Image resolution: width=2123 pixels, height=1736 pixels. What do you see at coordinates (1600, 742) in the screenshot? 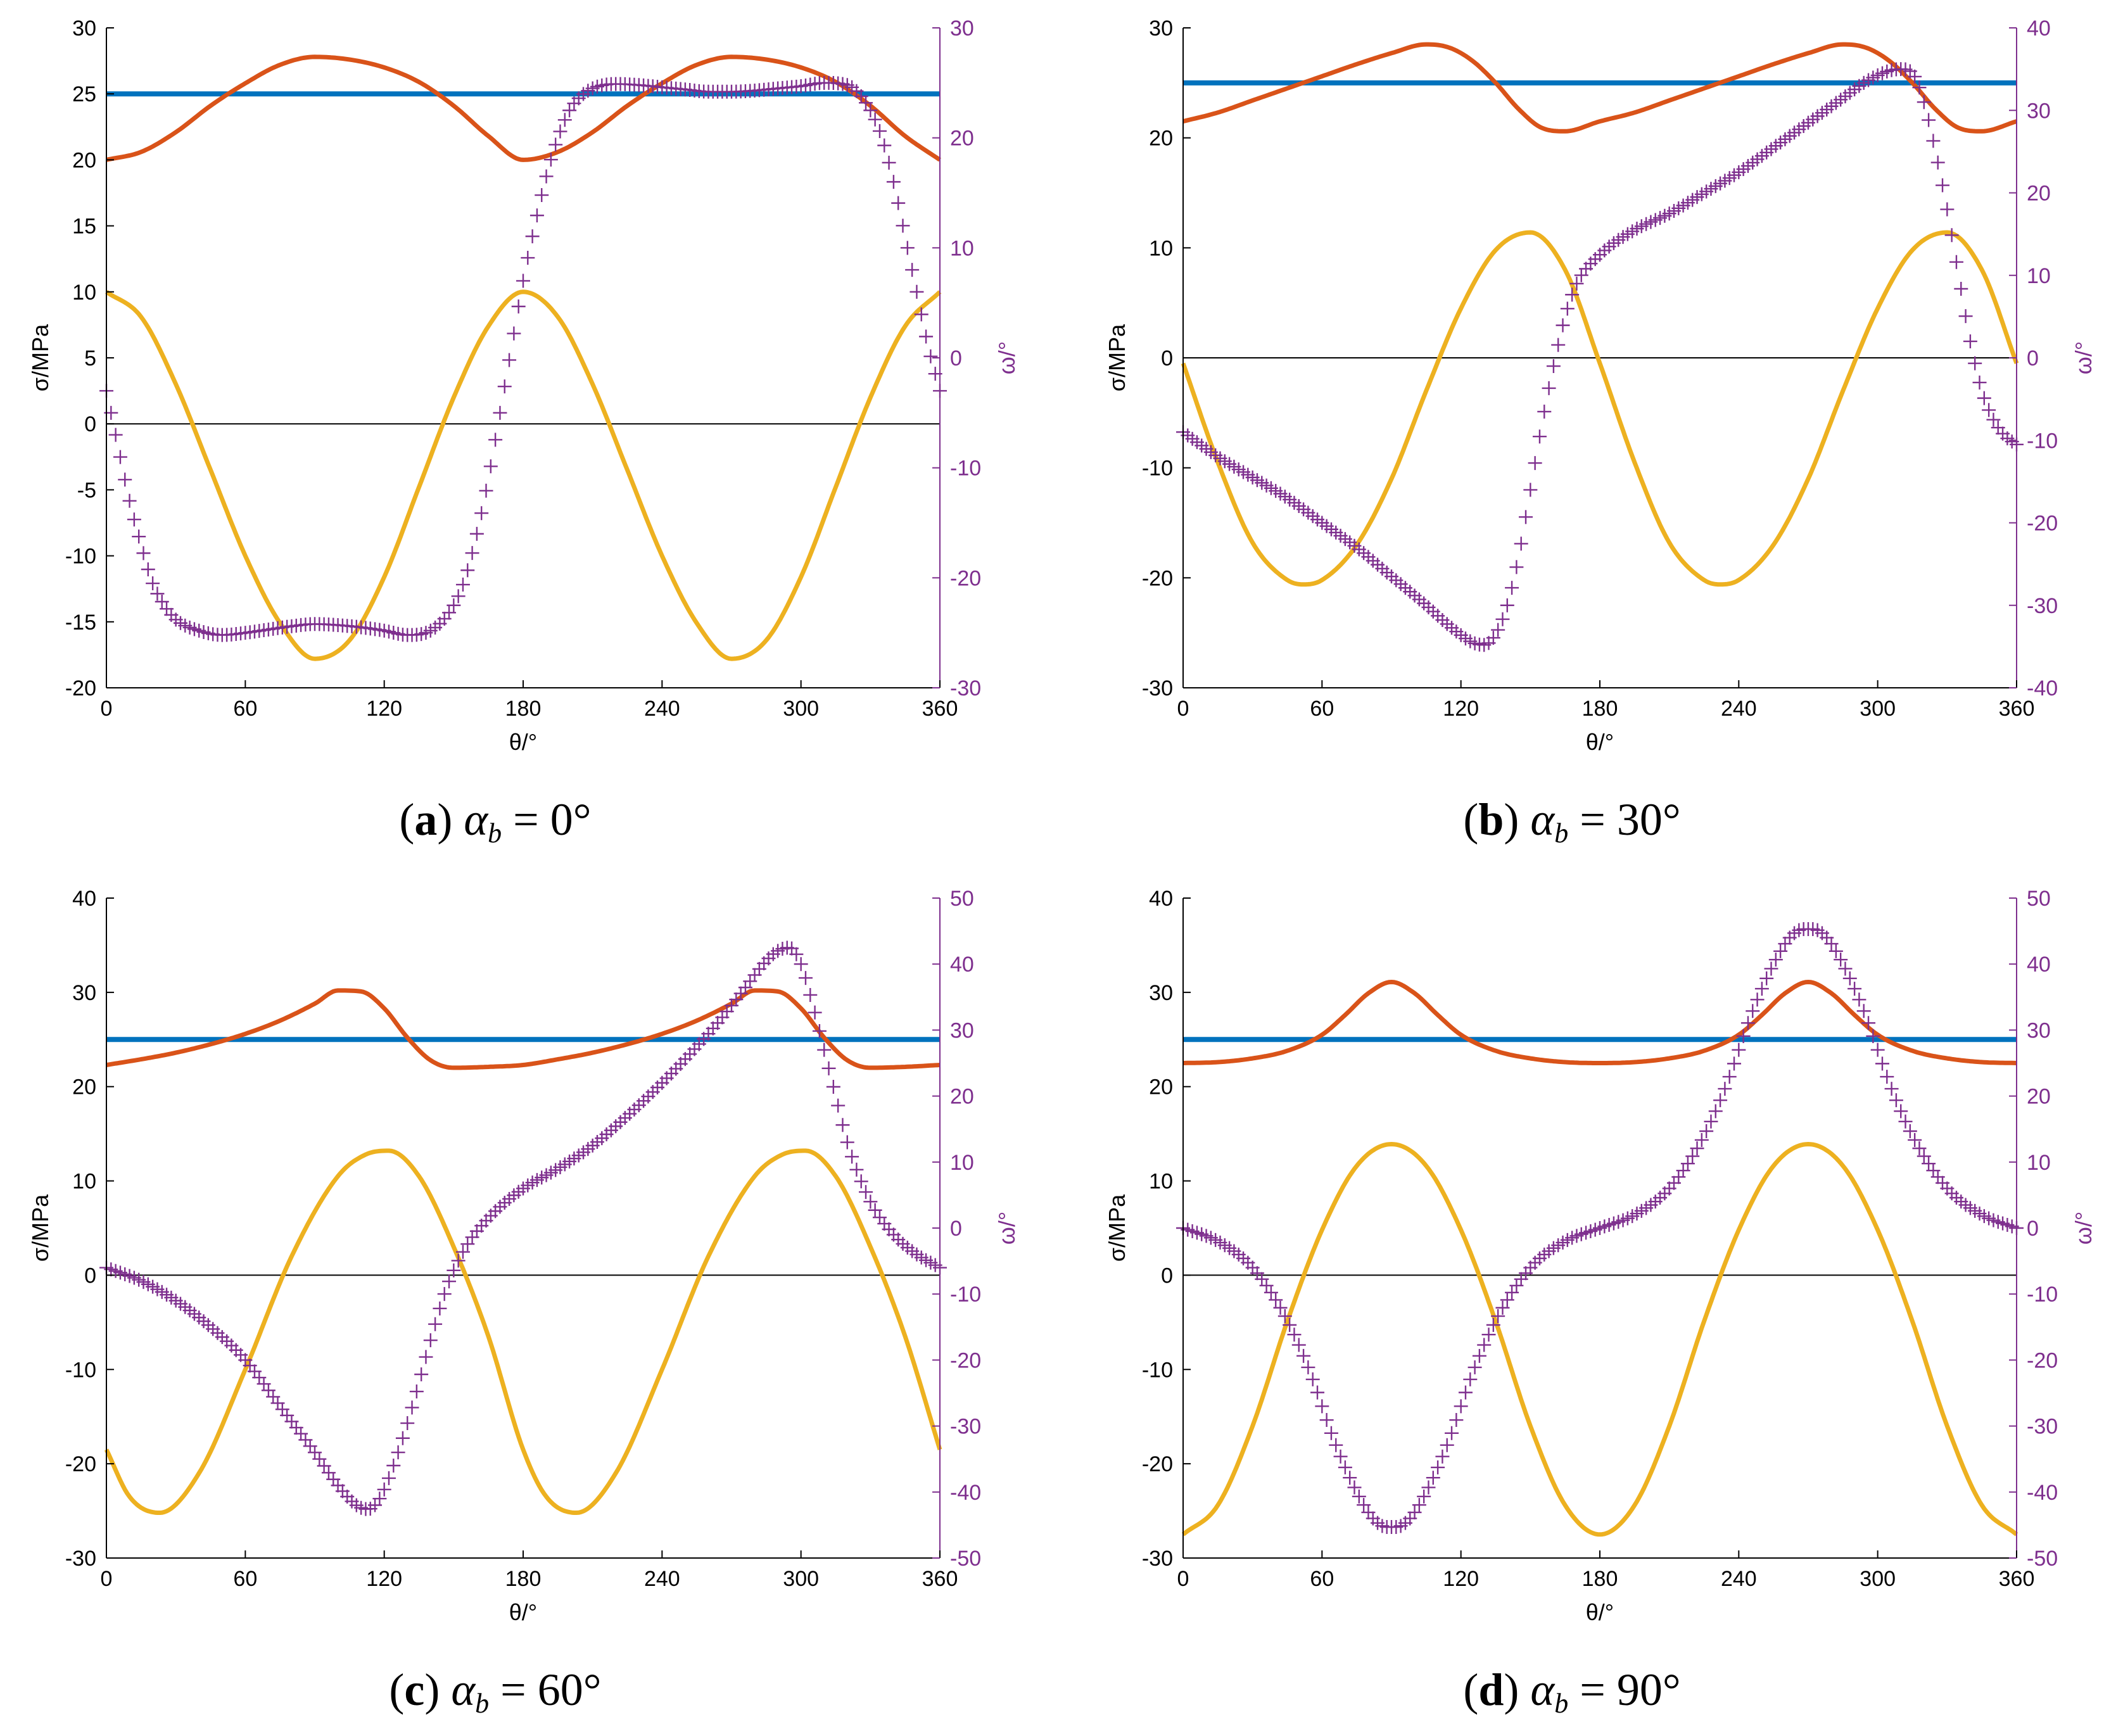
I see `x-axis-label: θ/°` at bounding box center [1600, 742].